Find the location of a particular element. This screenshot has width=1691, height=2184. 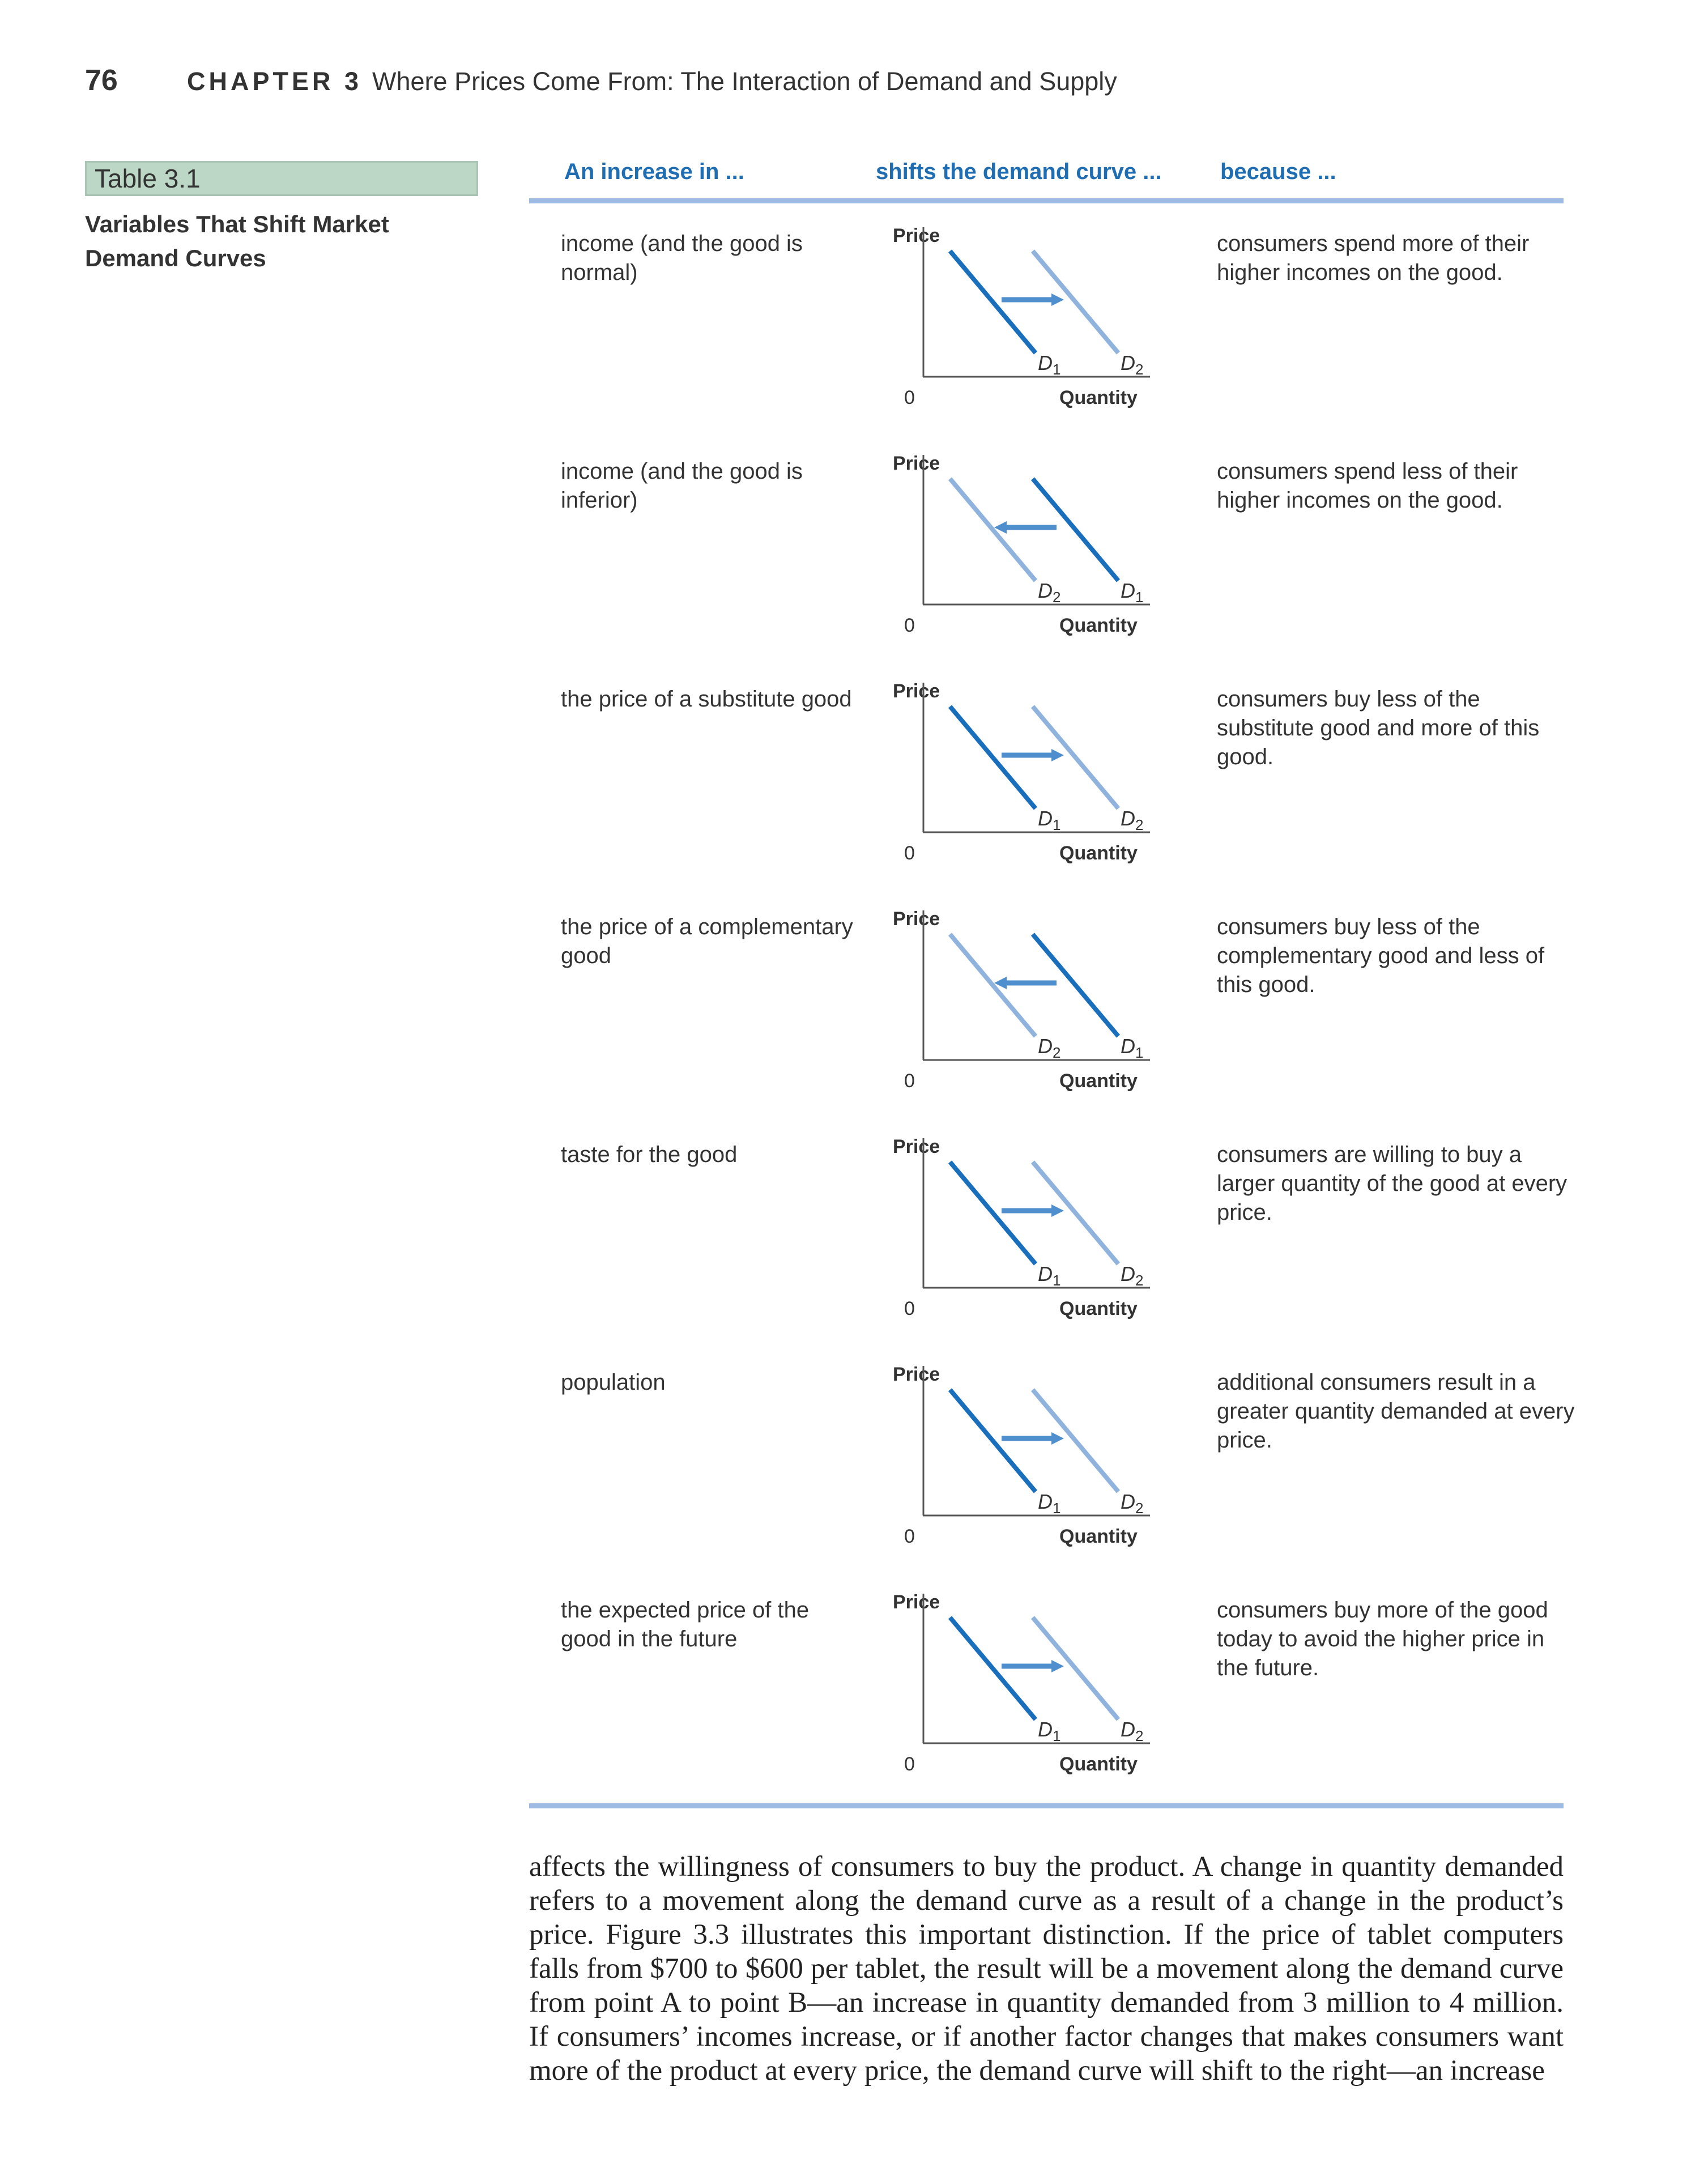

table-bottom-rule is located at coordinates (1046, 1805).